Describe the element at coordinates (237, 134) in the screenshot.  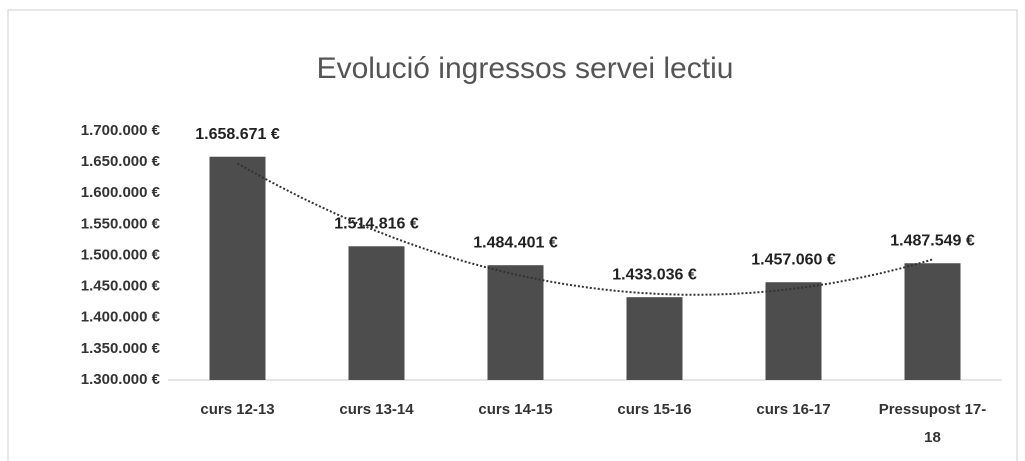
I see `value-label: 1.658.671 €` at that location.